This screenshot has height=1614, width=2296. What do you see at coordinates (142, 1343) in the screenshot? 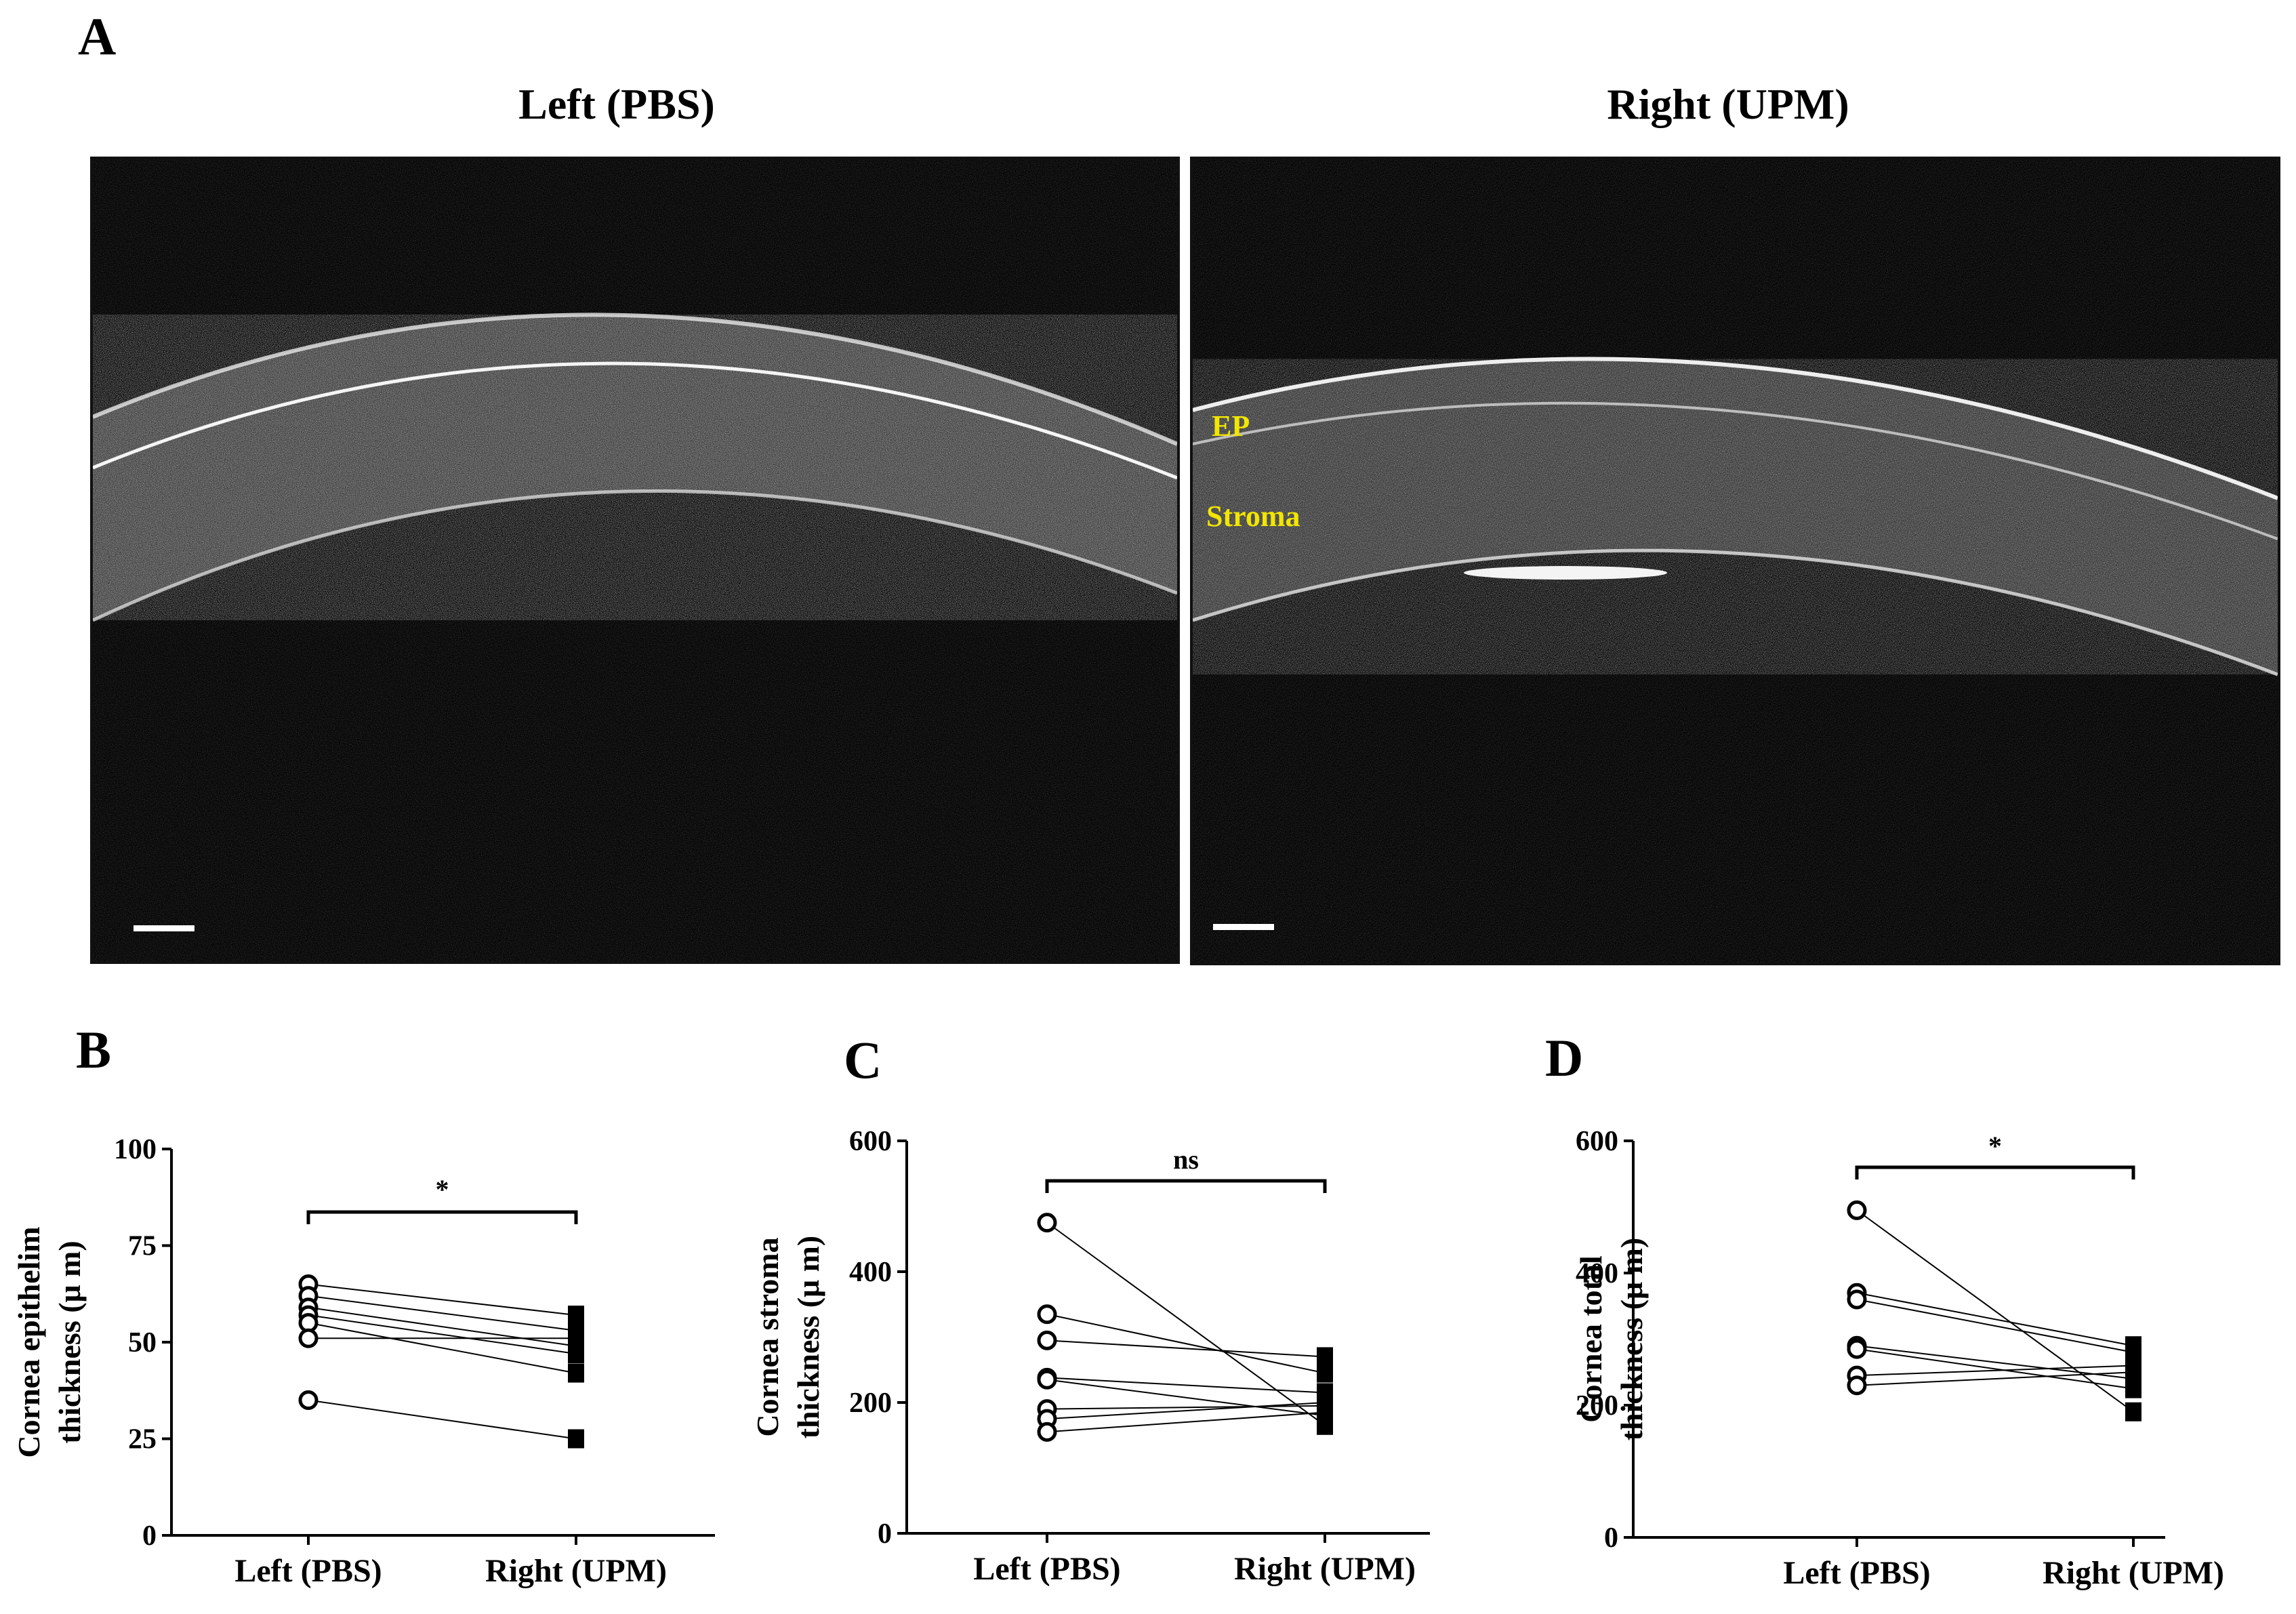
I see `y-tick-label-b: 50` at bounding box center [142, 1343].